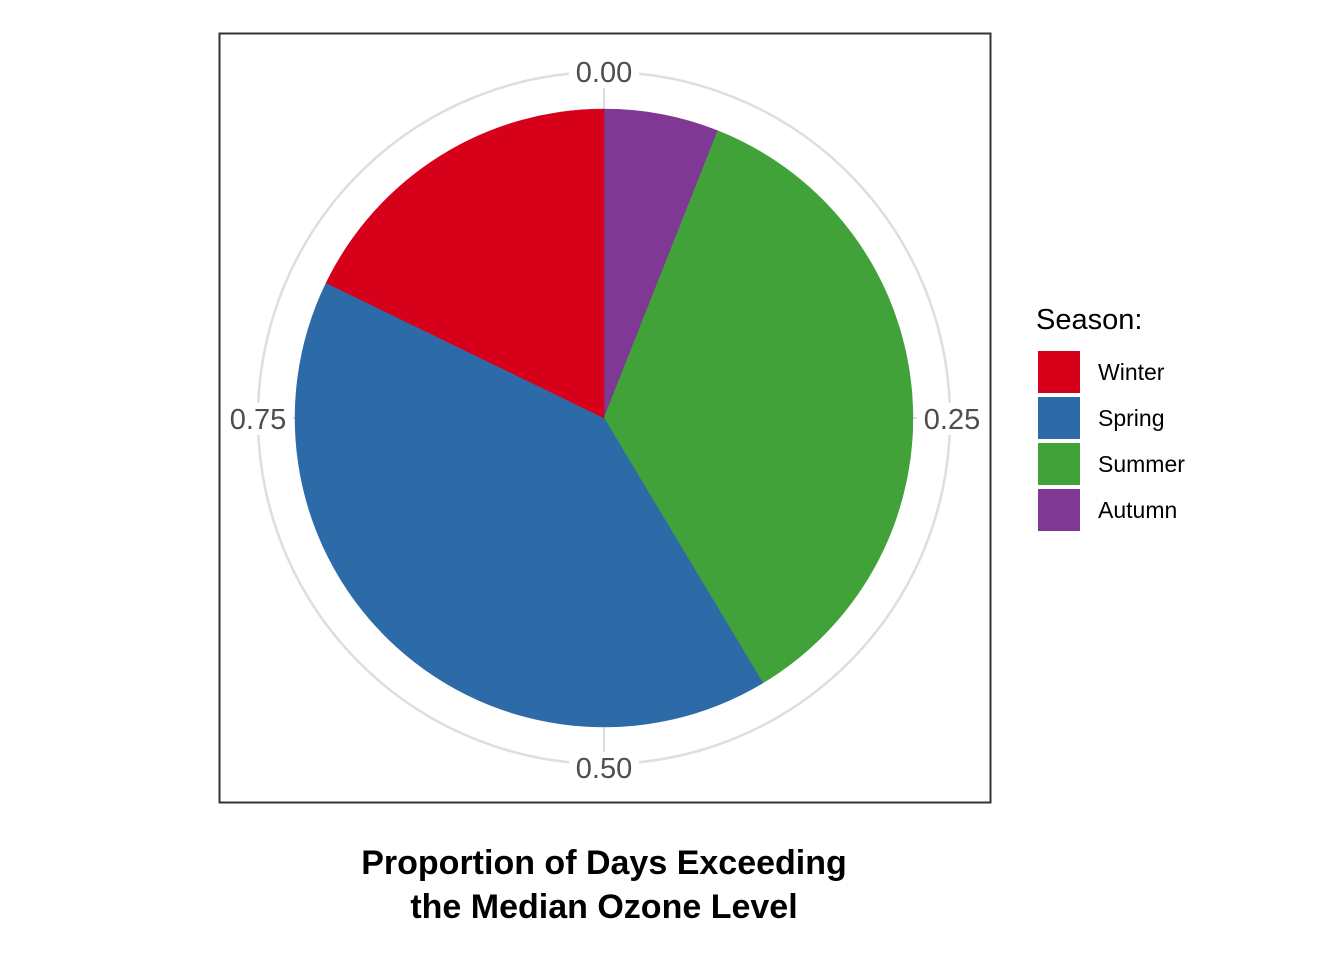  I want to click on theta-tick-label: 0.25, so click(952, 420).